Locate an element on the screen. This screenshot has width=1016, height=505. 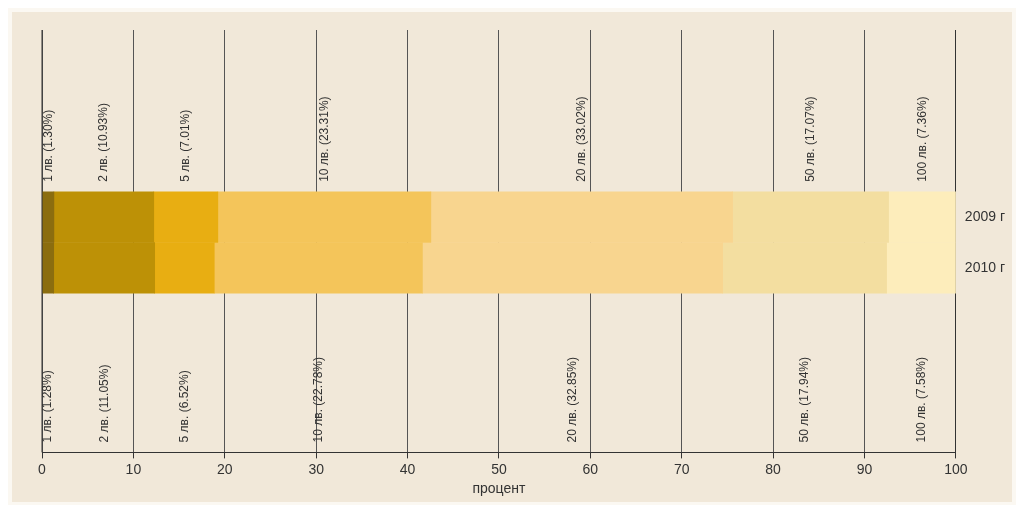
y-tick-label: 2009 г is located at coordinates (984, 216).